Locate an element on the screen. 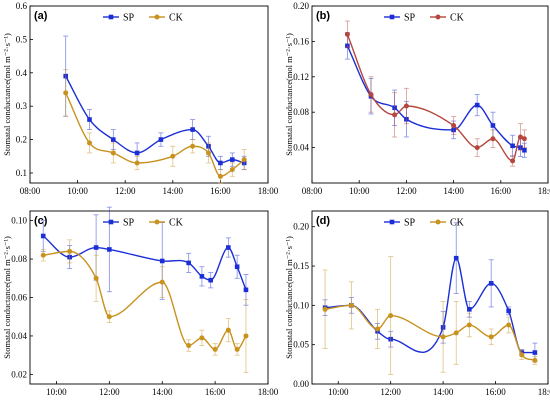 This screenshot has height=405, width=550. y-tick-label: 0.02 is located at coordinates (19, 374).